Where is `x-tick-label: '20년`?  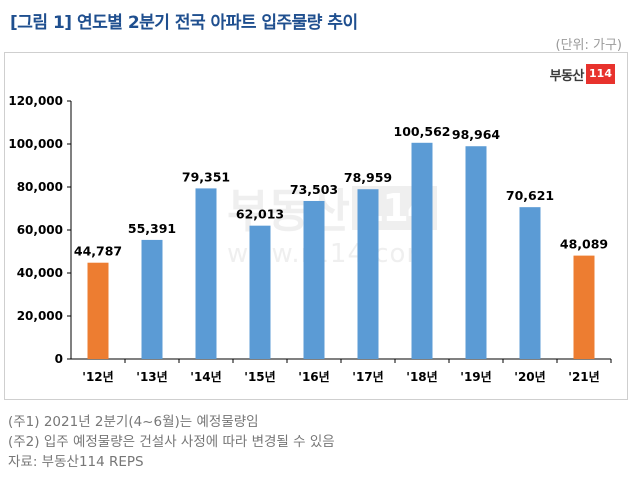 x-tick-label: '20년 is located at coordinates (529, 377).